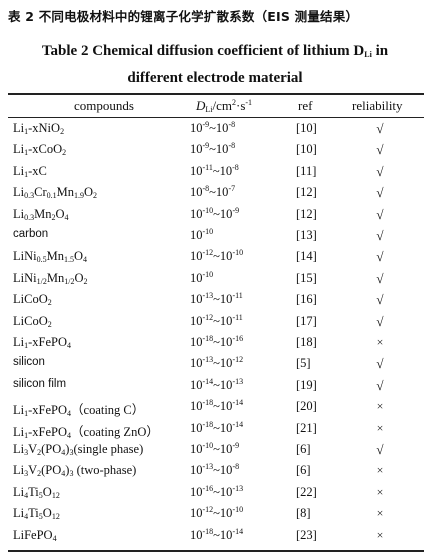  I want to click on table-row: Li1-xFePO4 10-18~10-16 [18] ×, so click(215, 345).